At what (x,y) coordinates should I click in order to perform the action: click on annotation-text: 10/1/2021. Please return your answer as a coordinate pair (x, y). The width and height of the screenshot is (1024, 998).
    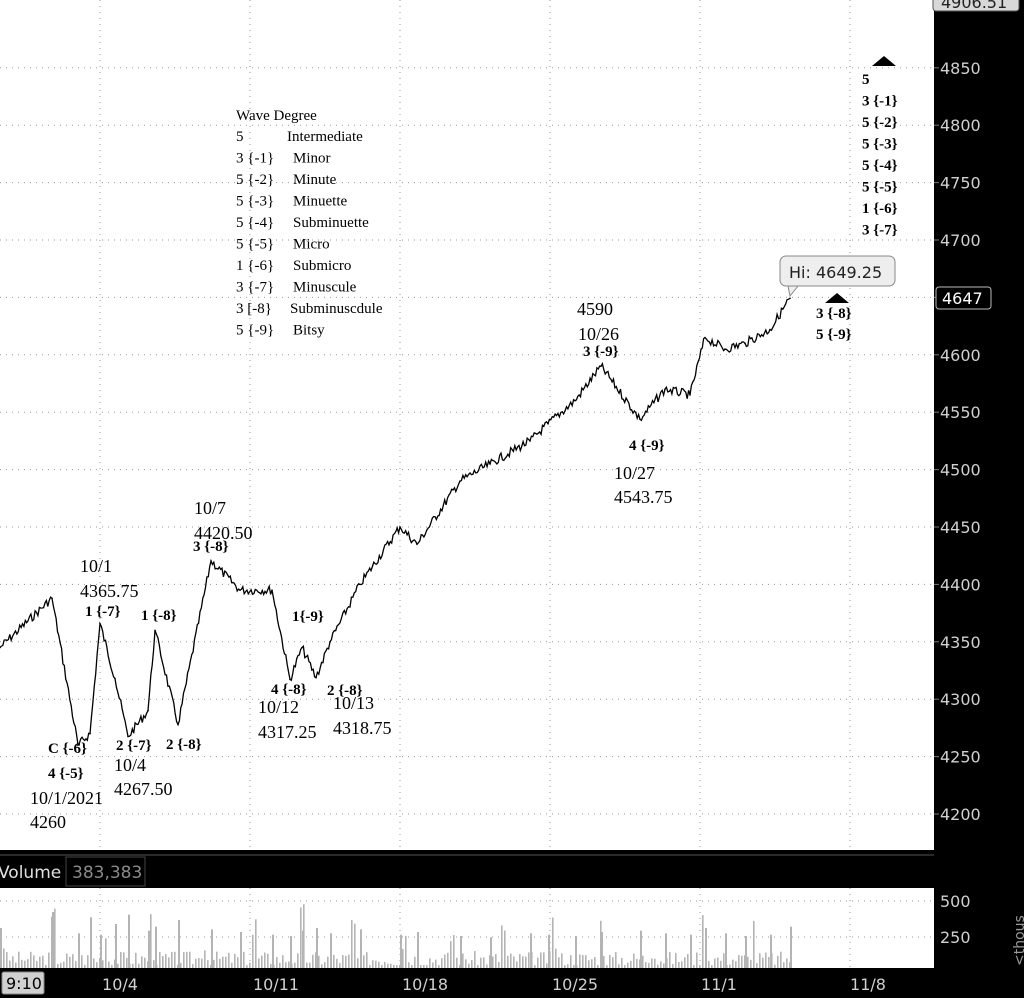
    Looking at the image, I should click on (66, 798).